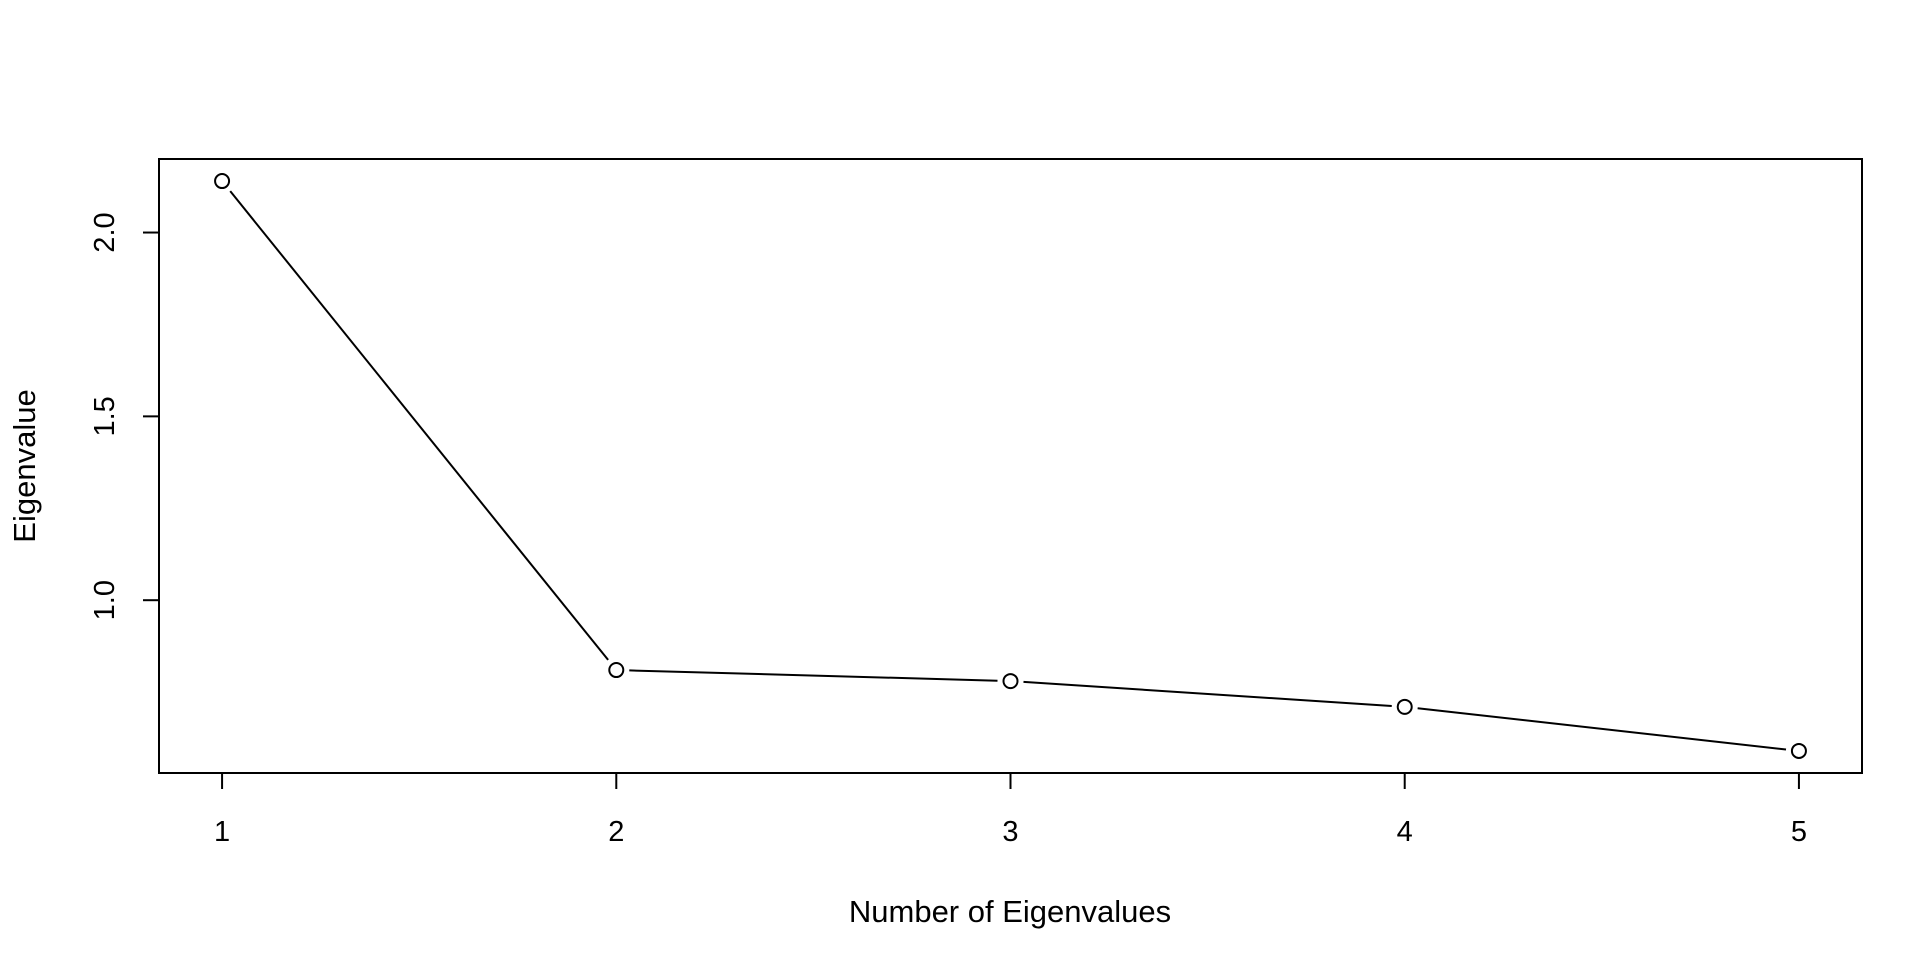 The height and width of the screenshot is (960, 1920). What do you see at coordinates (1799, 832) in the screenshot?
I see `x-tick-label: 5` at bounding box center [1799, 832].